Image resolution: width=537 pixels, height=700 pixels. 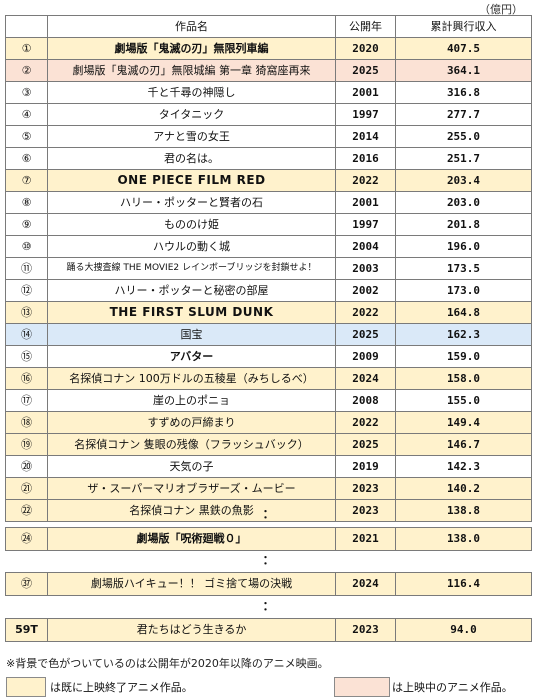 What do you see at coordinates (463, 334) in the screenshot?
I see `revenue-cell: 162.3` at bounding box center [463, 334].